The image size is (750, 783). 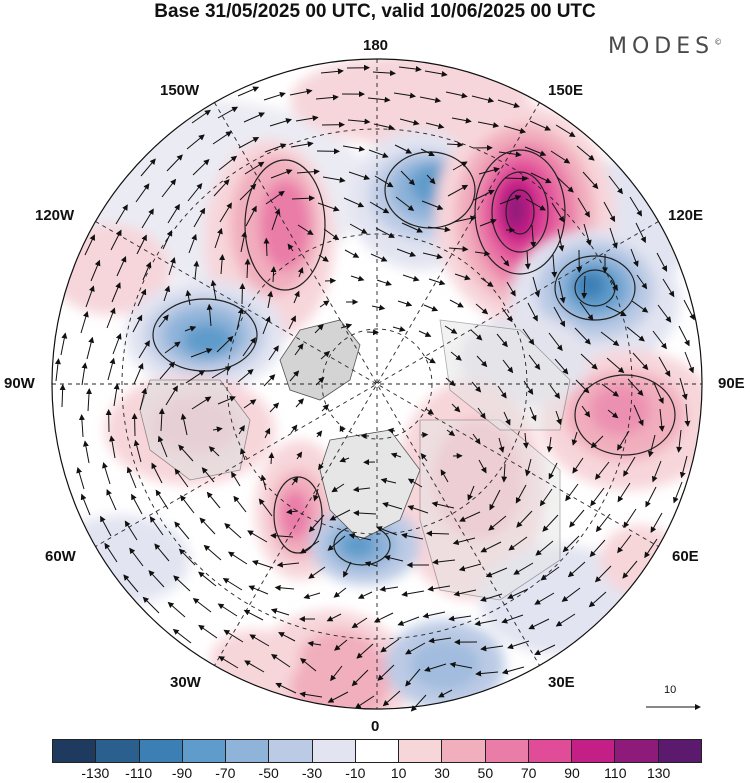 What do you see at coordinates (60, 556) in the screenshot?
I see `lon-label-60w: 60W` at bounding box center [60, 556].